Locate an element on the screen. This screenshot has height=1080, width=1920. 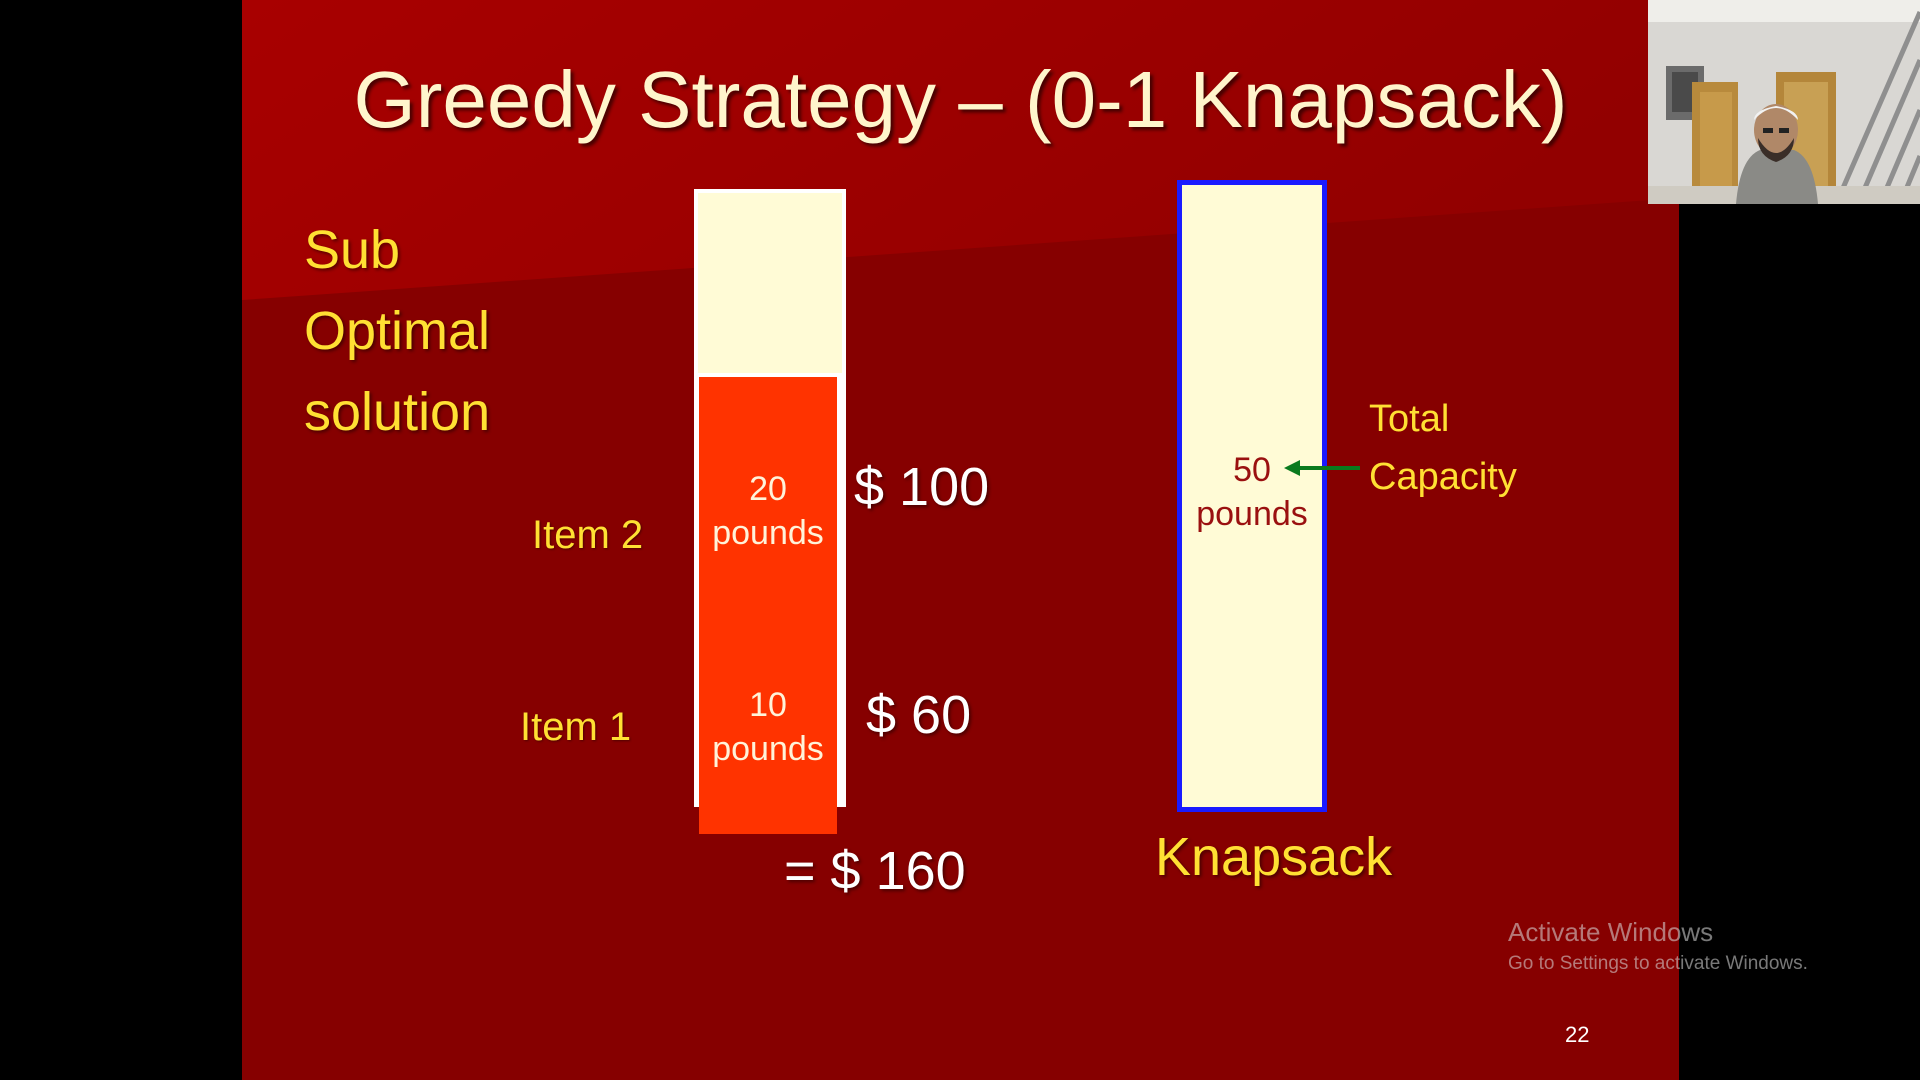
knapsack-capacity-unit: pounds is located at coordinates (1252, 514).